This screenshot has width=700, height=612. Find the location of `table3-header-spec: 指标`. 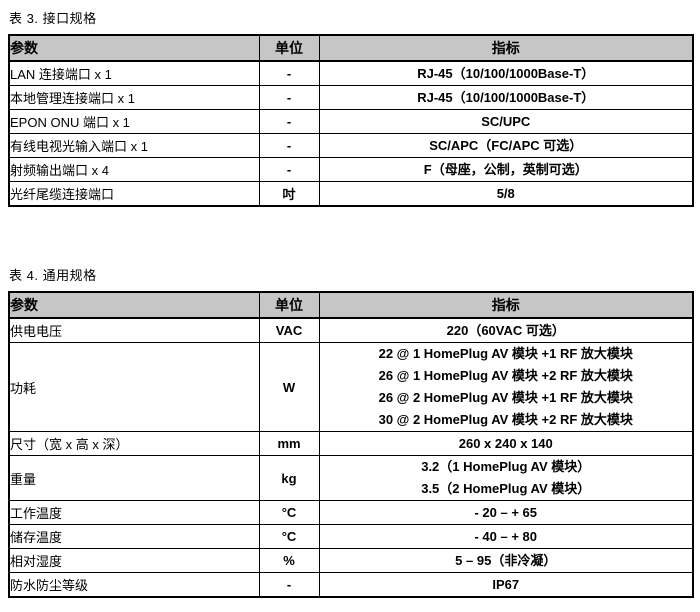

table3-header-spec: 指标 is located at coordinates (506, 48).